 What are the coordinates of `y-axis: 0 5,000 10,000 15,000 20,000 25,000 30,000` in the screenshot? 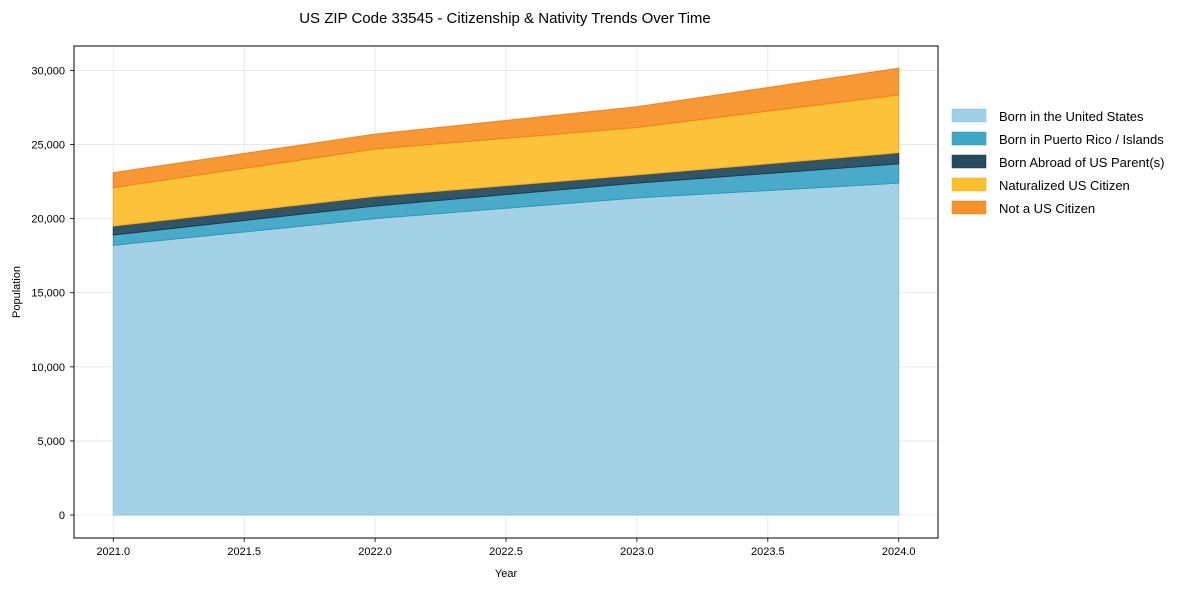 It's located at (52, 293).